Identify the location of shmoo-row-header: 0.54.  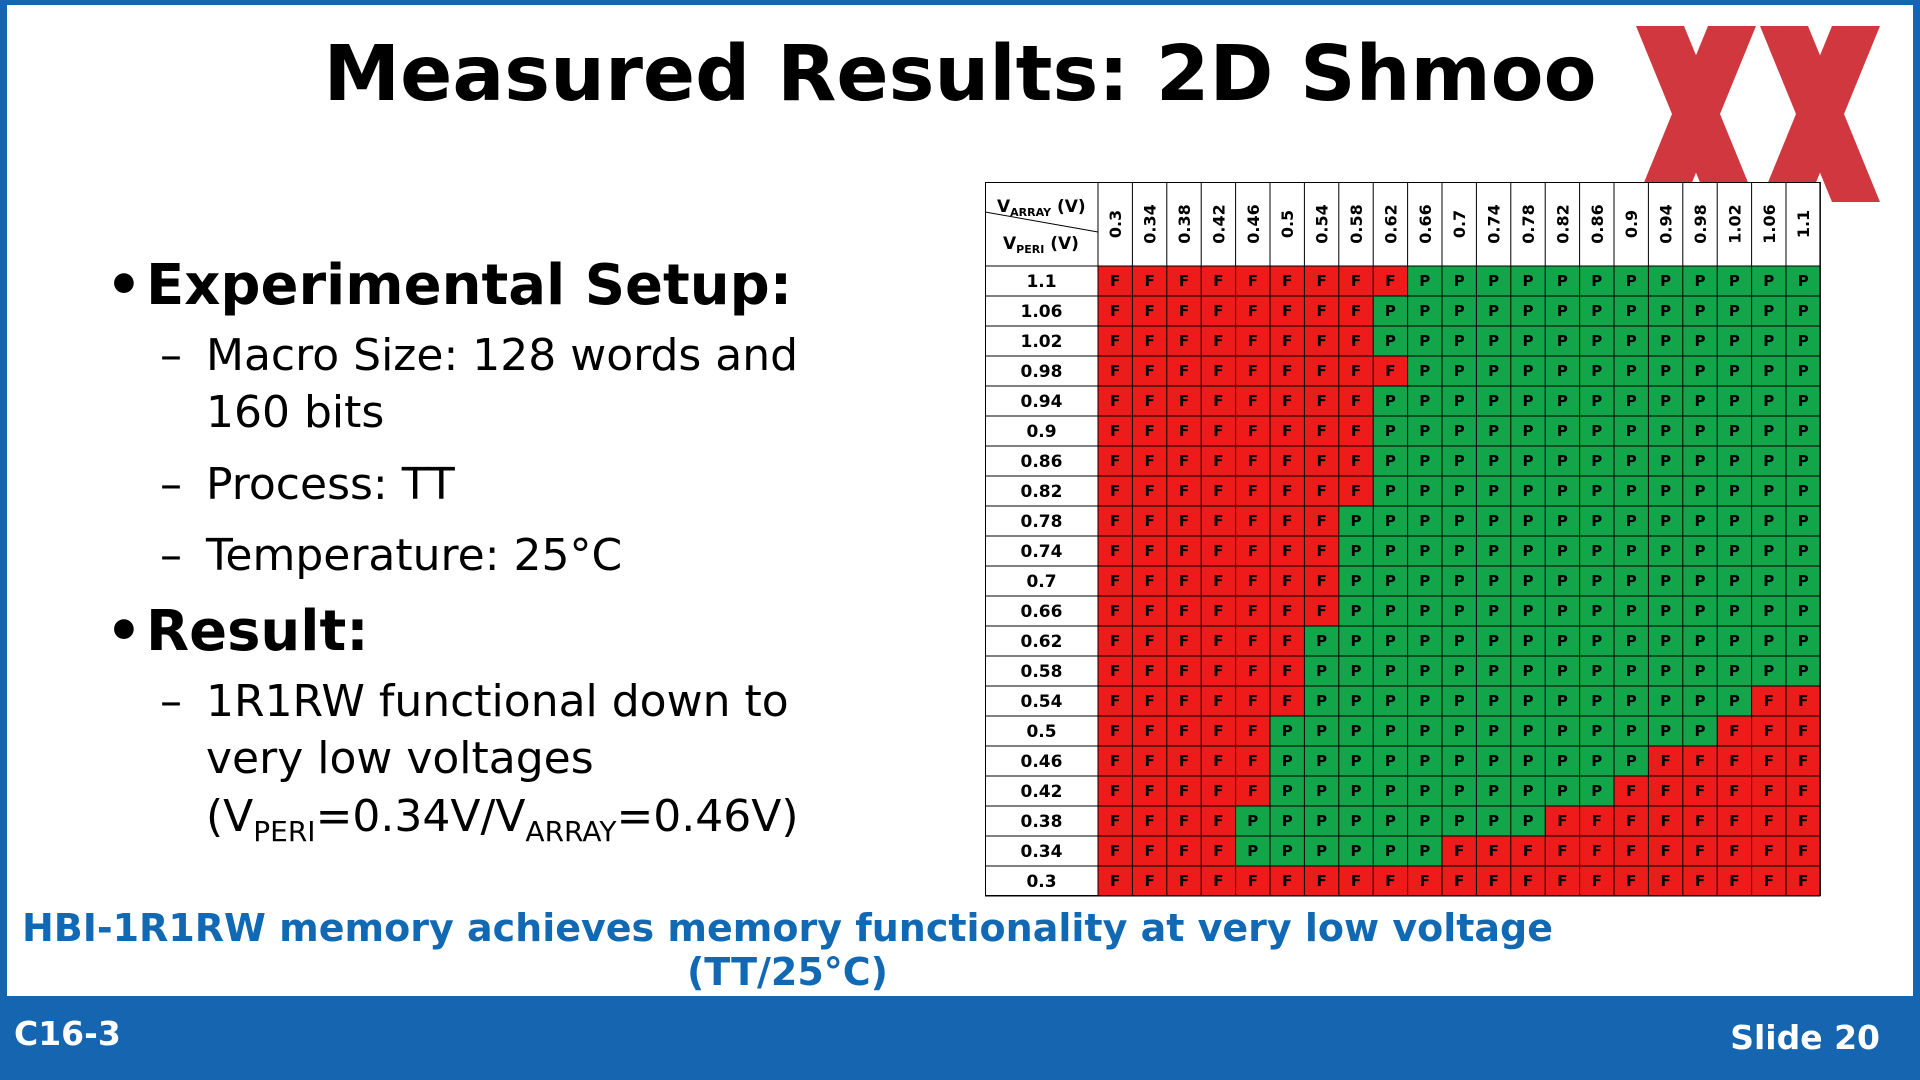
(1042, 702).